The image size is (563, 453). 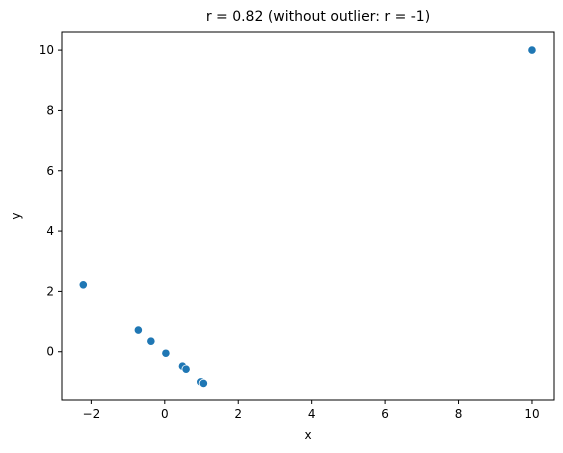 I want to click on x-tick-label: 0, so click(x=165, y=414).